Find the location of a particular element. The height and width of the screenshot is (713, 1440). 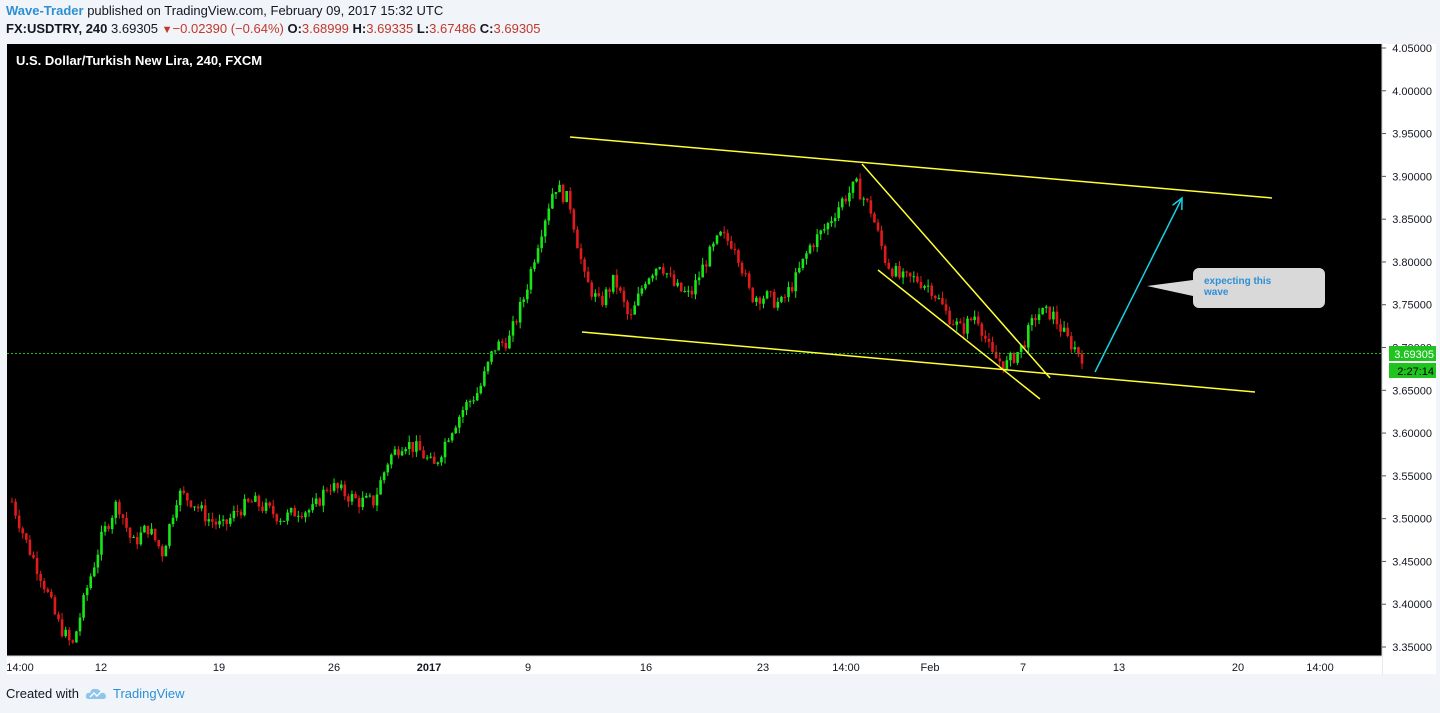

time-axis is located at coordinates (694, 665).